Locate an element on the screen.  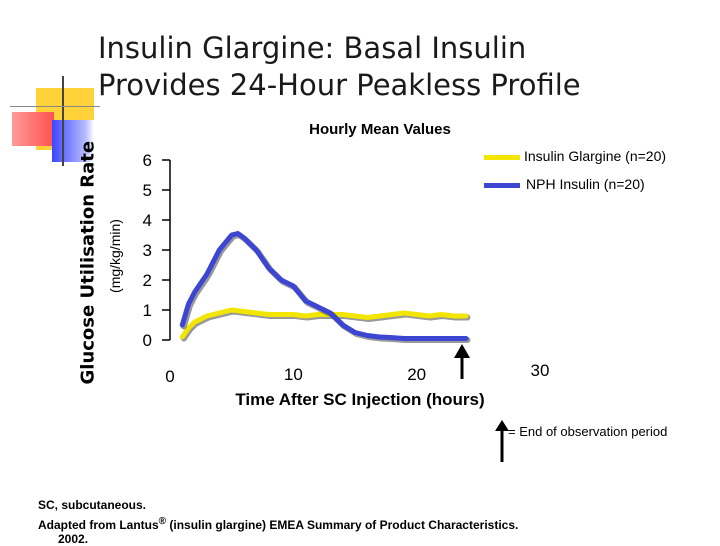
series-line-glargine is located at coordinates (324, 323).